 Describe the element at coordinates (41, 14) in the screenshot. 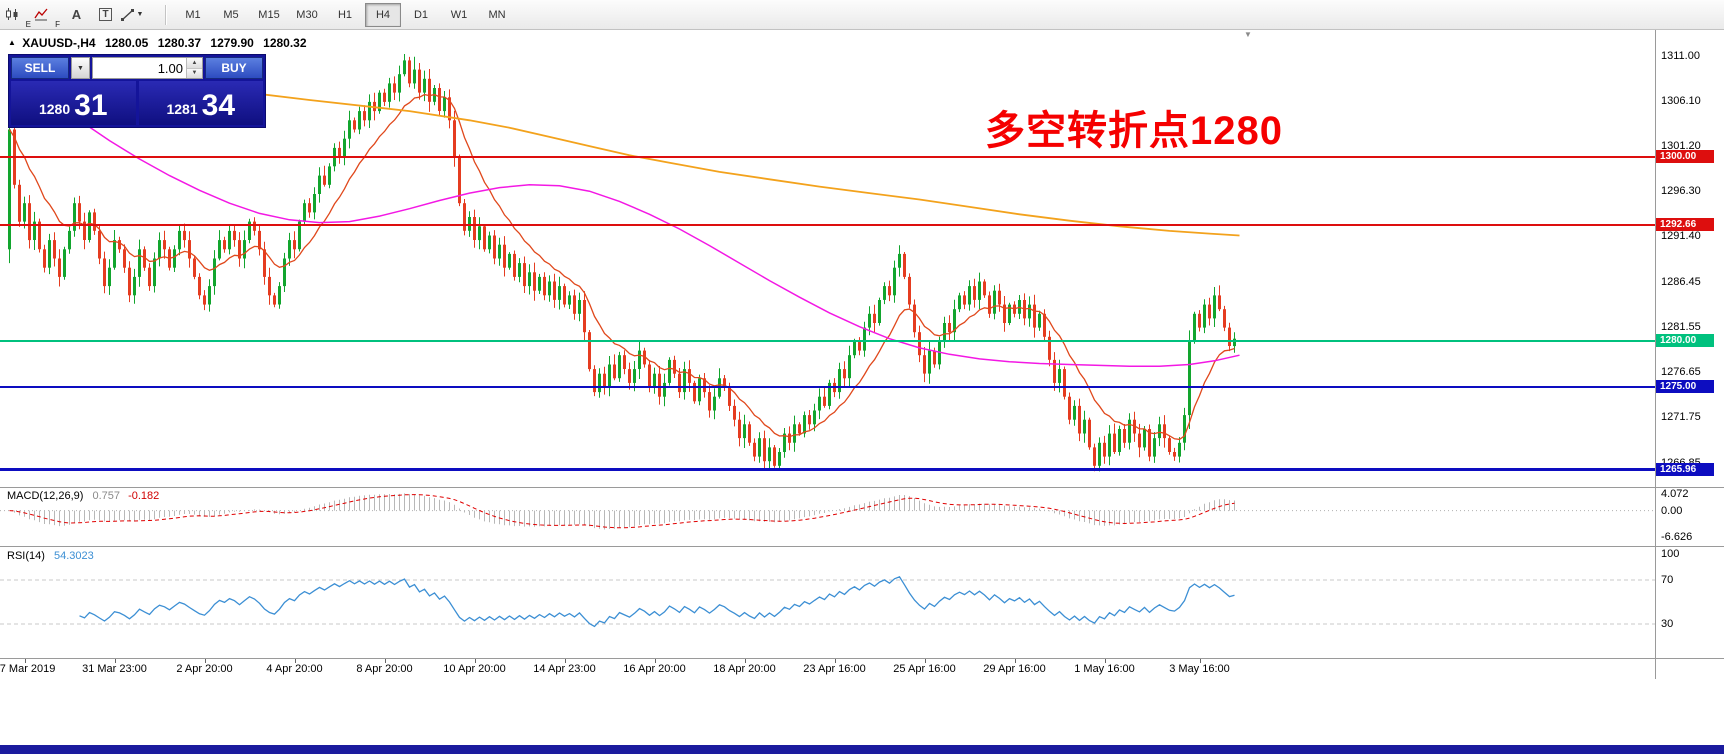

I see `zigzag-glyph-icon` at that location.